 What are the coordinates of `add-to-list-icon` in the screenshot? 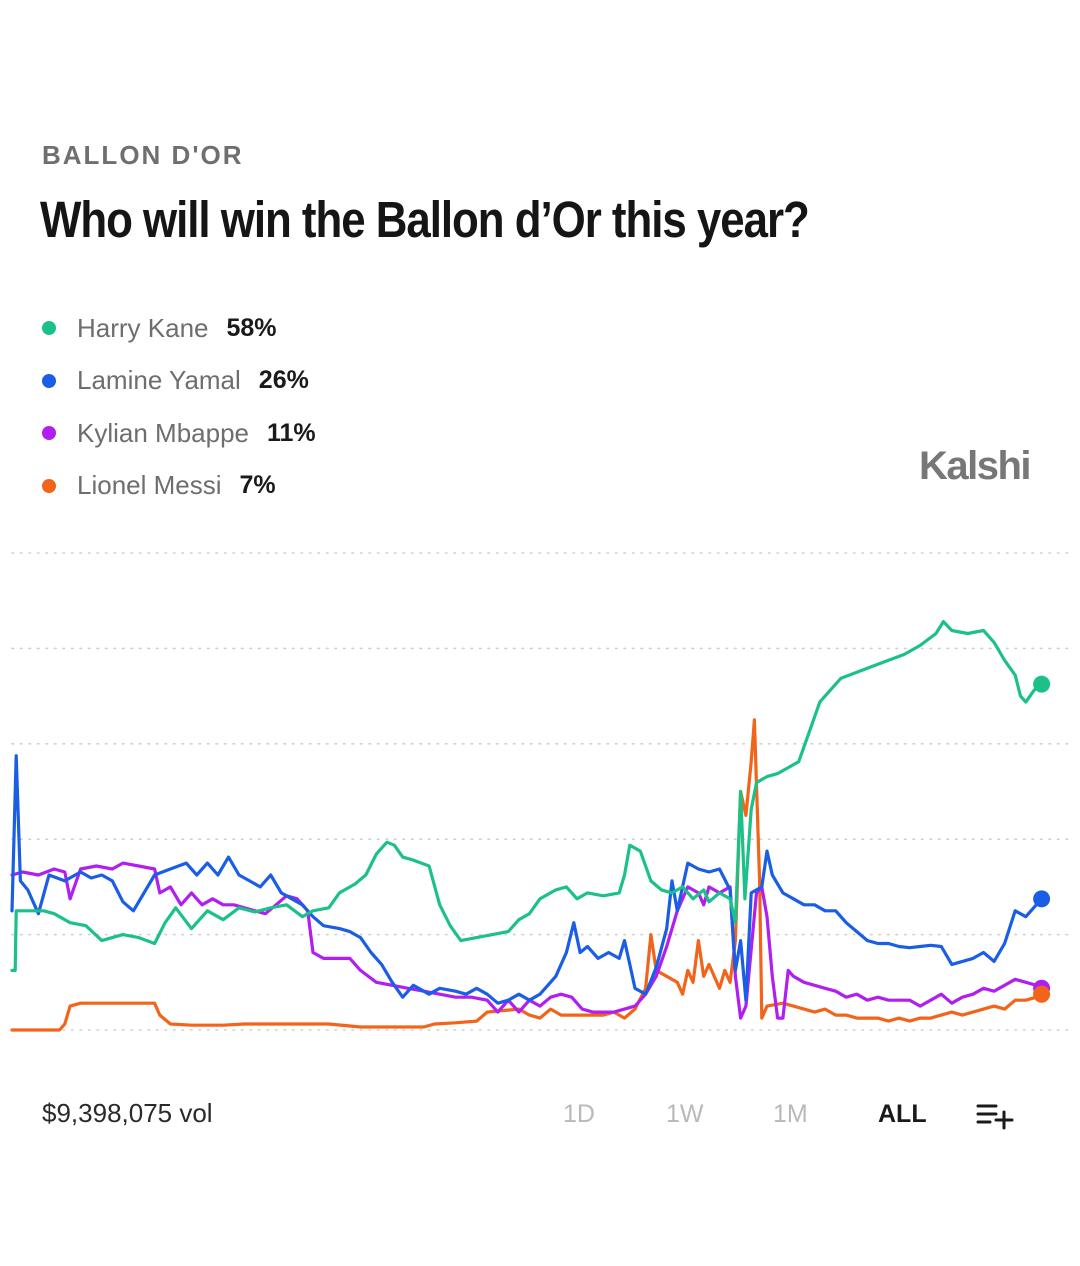 It's located at (996, 1116).